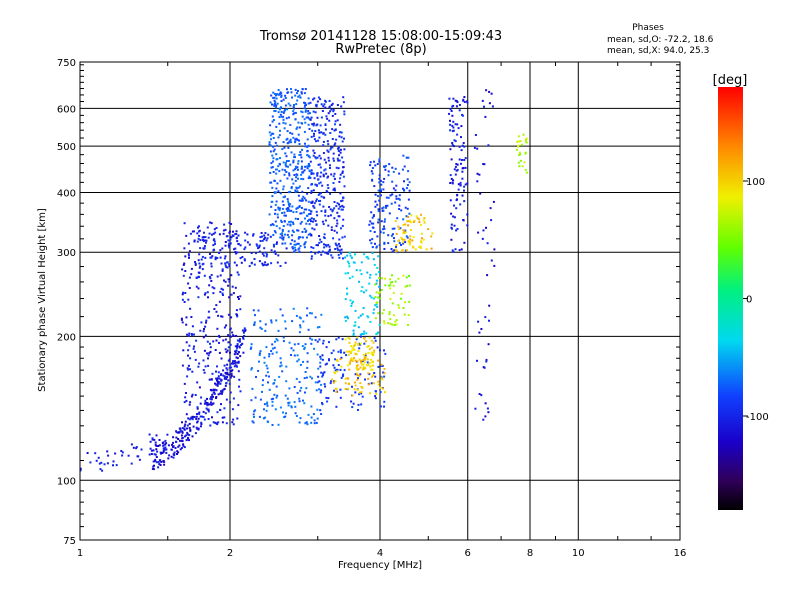 The height and width of the screenshot is (600, 800). Describe the element at coordinates (660, 40) in the screenshot. I see `stats-o-line: mean, sd,O: -72.2, 18.6` at that location.